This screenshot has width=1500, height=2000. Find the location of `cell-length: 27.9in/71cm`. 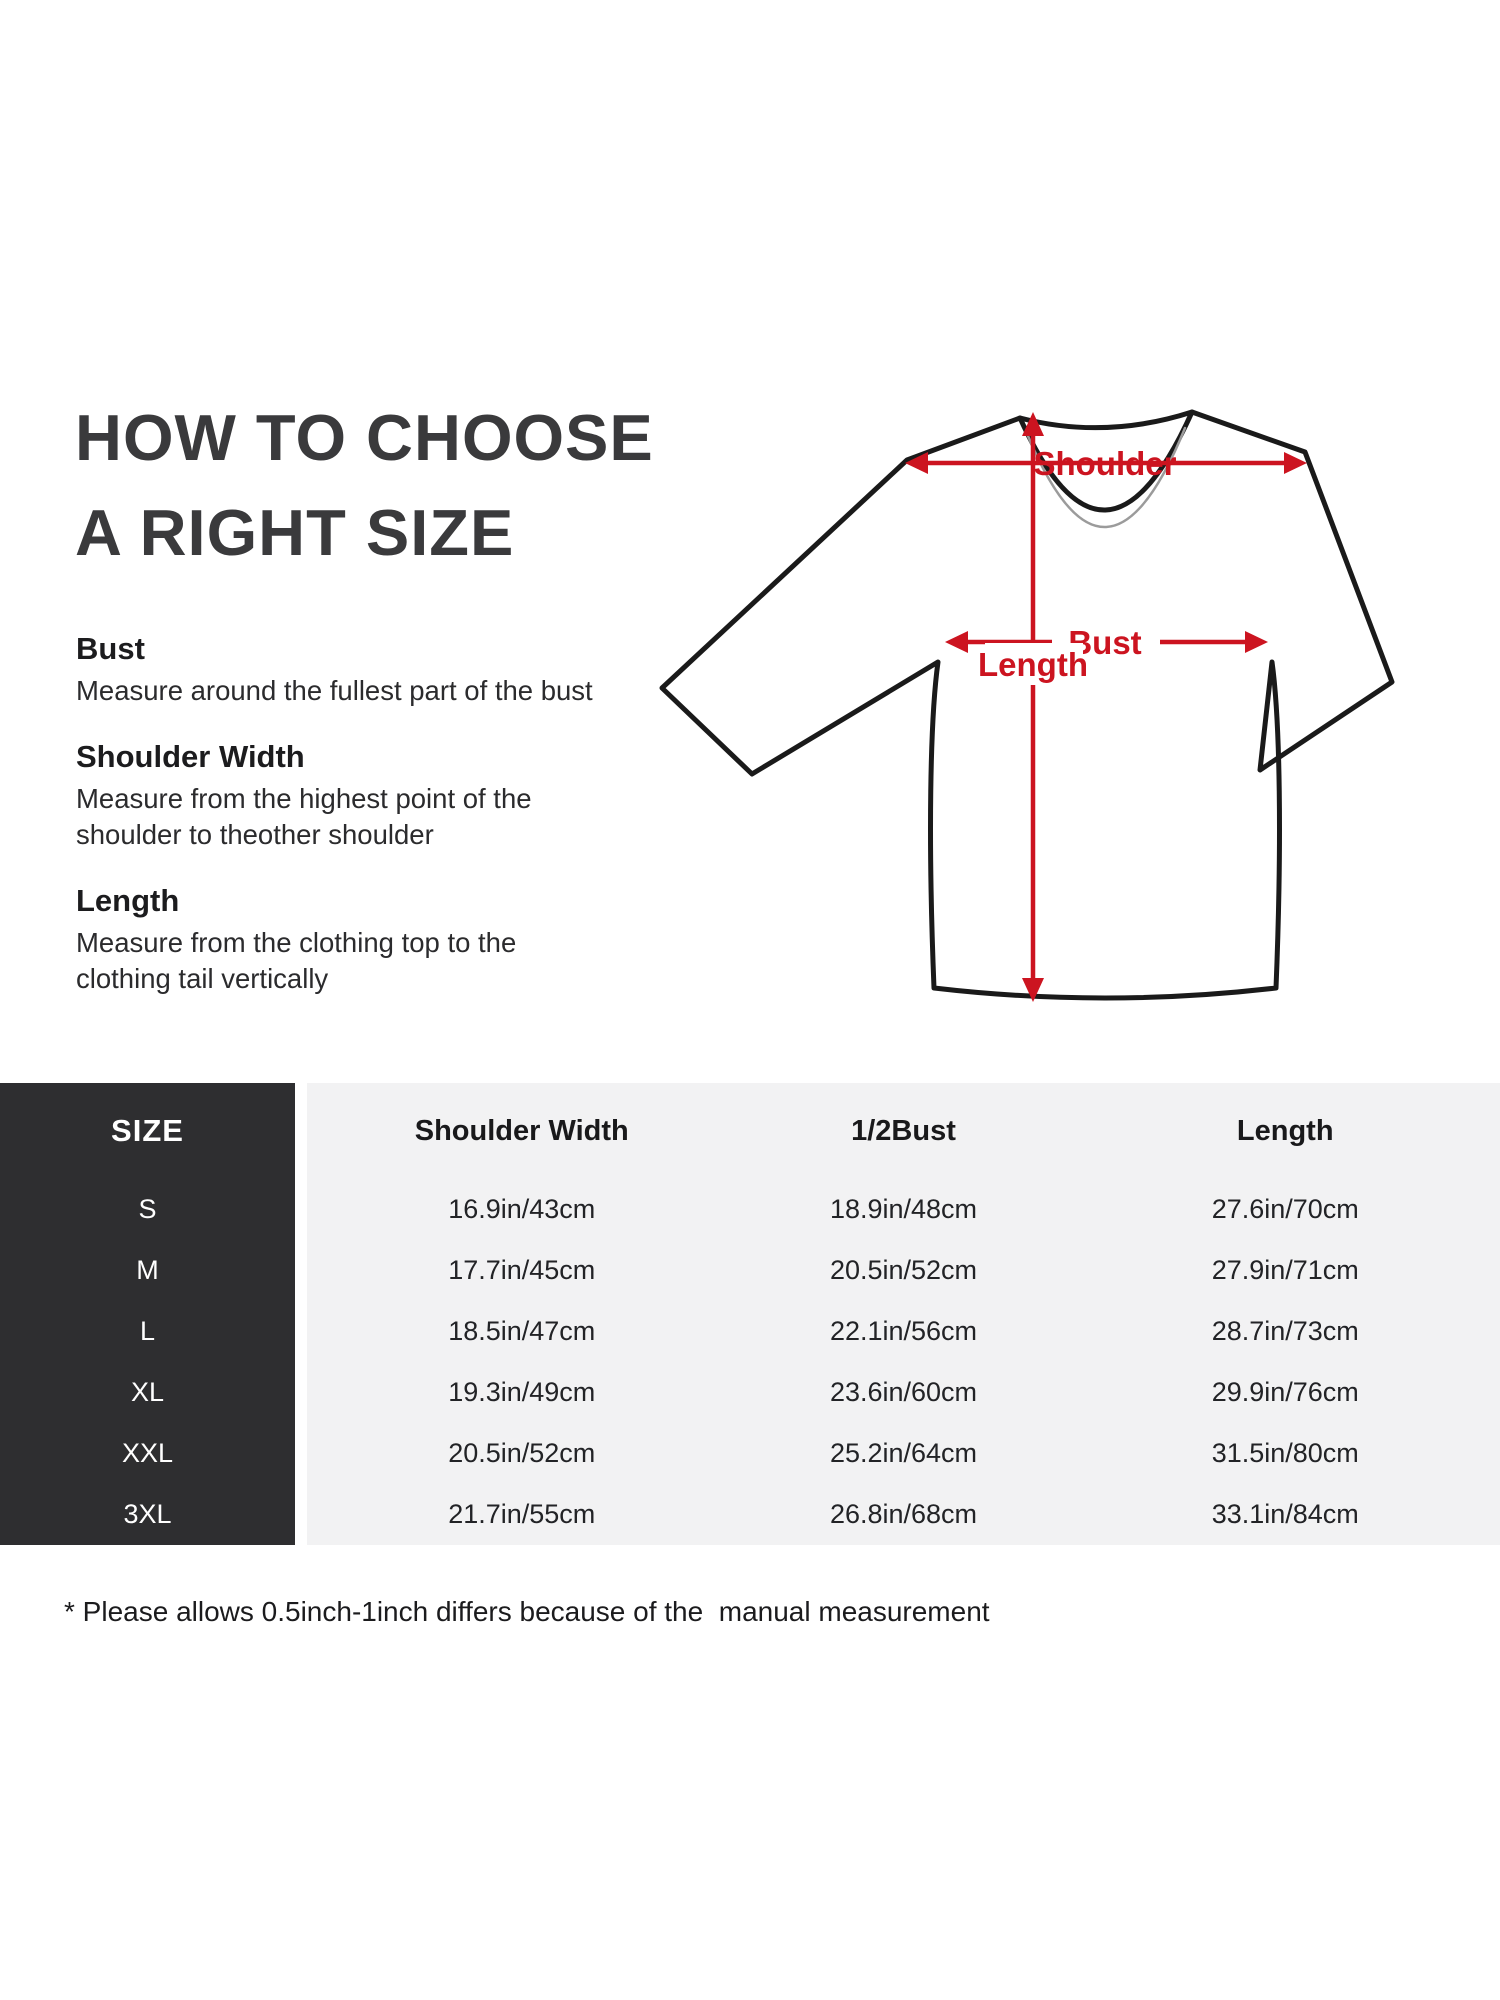

cell-length: 27.9in/71cm is located at coordinates (1285, 1270).